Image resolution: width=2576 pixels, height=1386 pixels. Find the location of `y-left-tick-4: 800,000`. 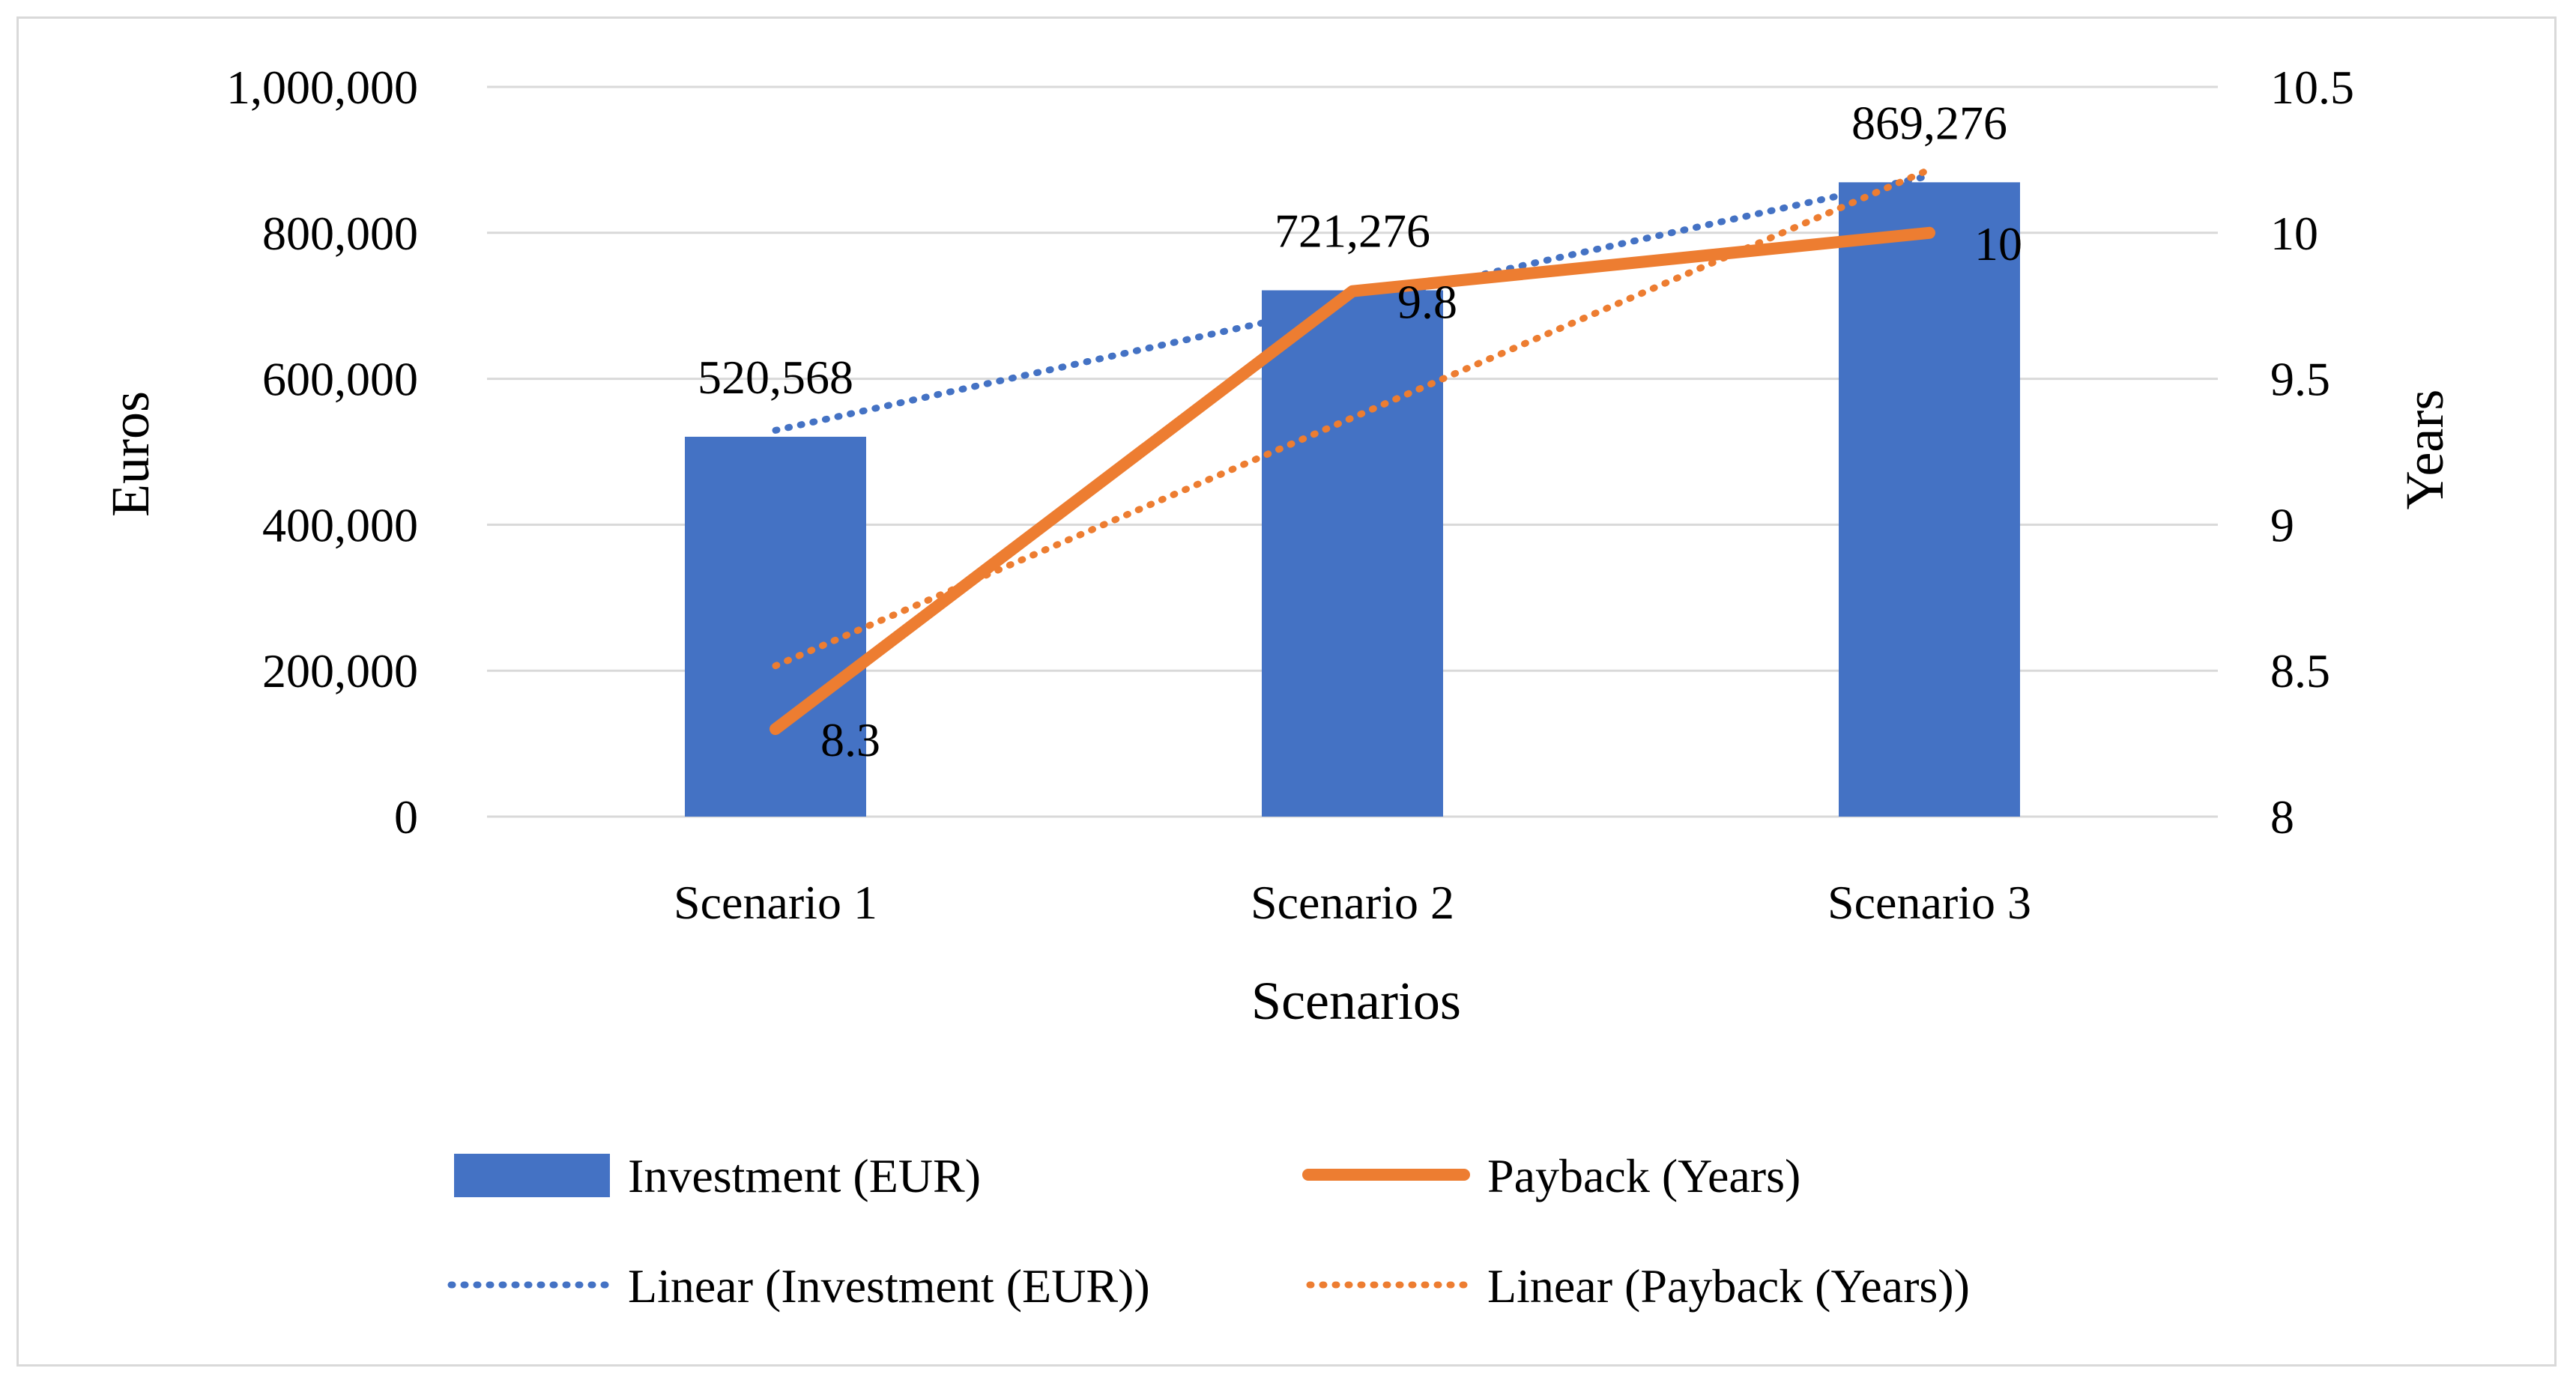

y-left-tick-4: 800,000 is located at coordinates (340, 233).